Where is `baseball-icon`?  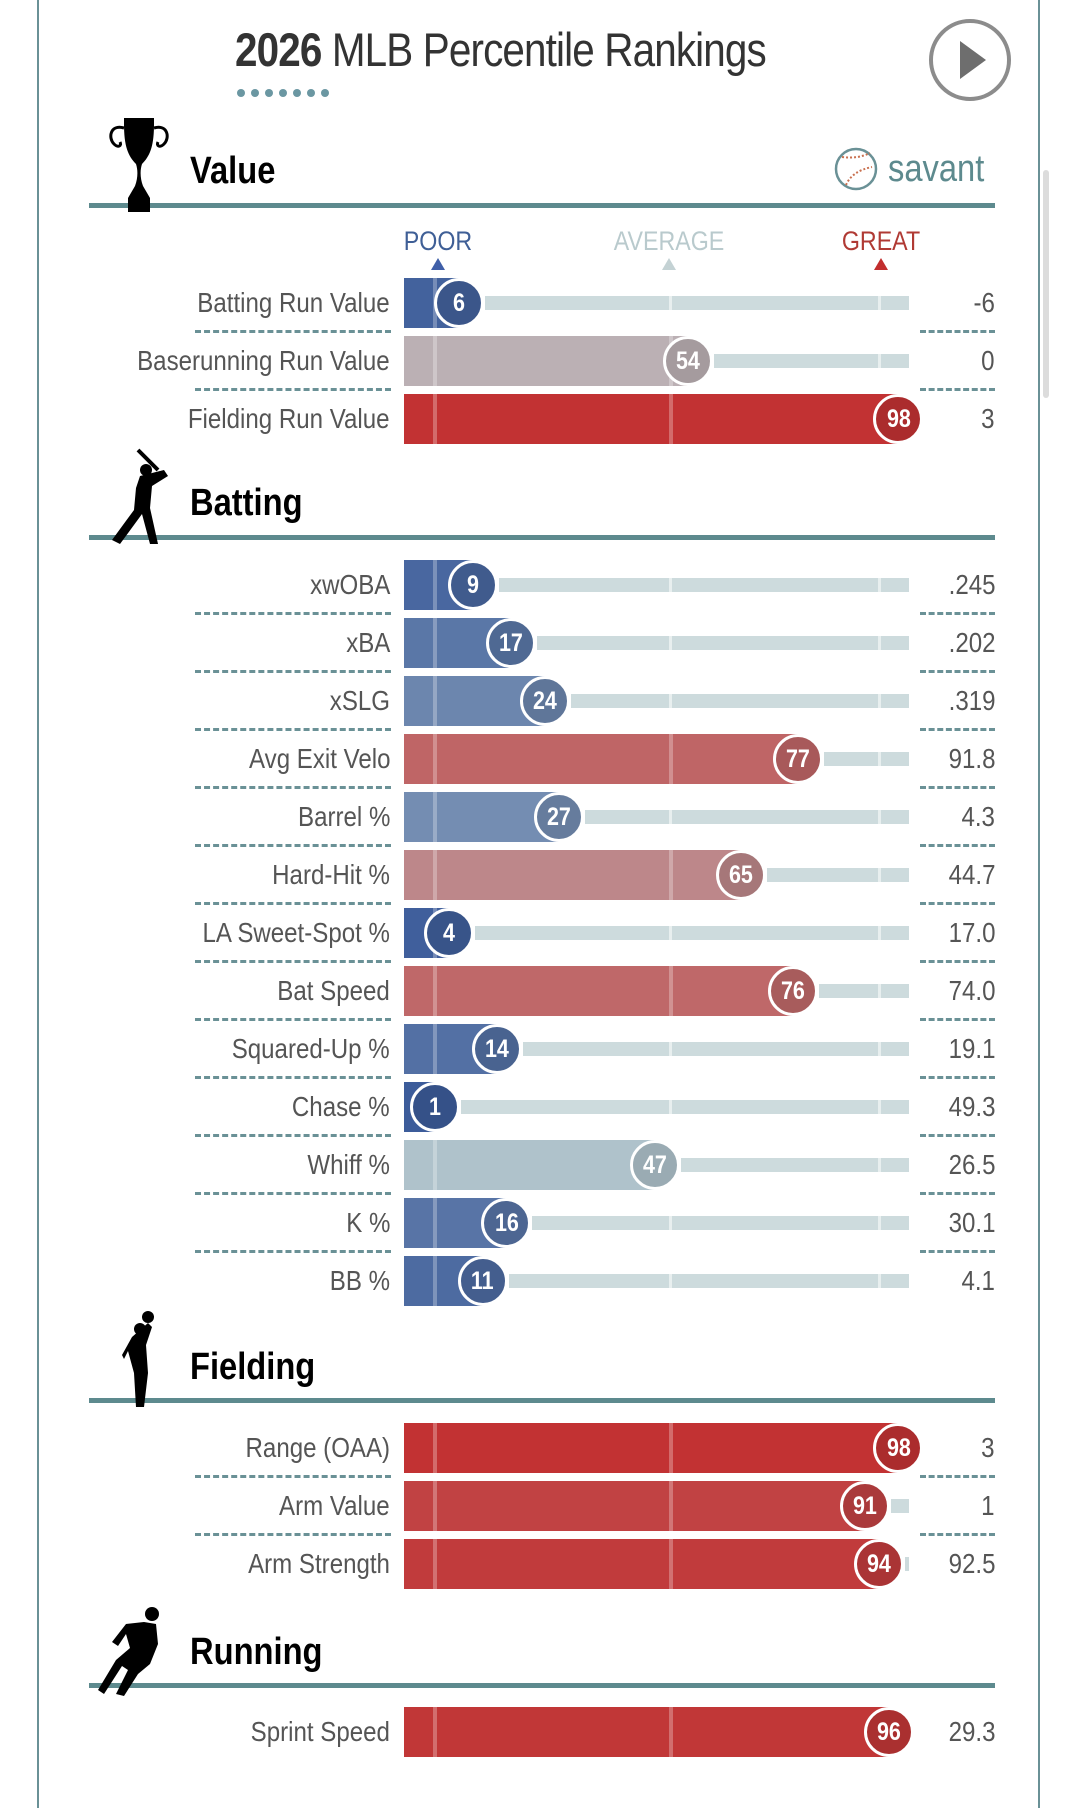 baseball-icon is located at coordinates (856, 169).